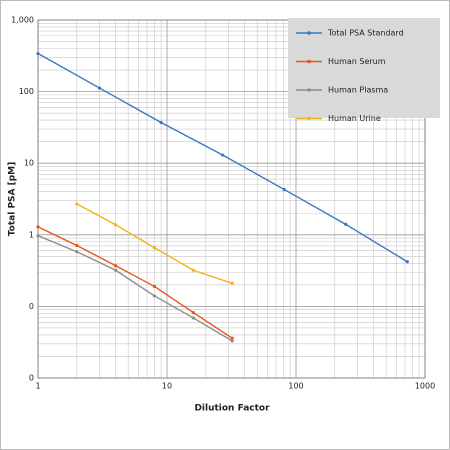 This screenshot has width=450, height=450. I want to click on legend-label: Human Plasma, so click(358, 90).